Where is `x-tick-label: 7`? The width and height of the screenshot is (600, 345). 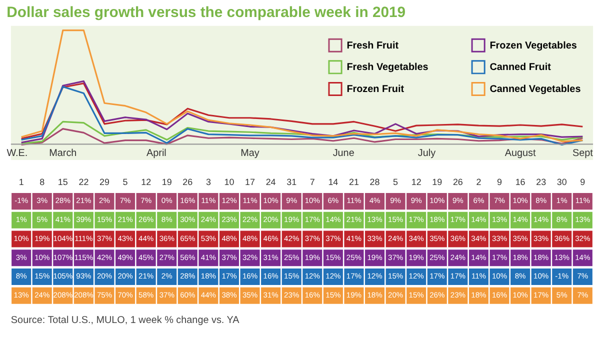
x-tick-label: 7 is located at coordinates (312, 181).